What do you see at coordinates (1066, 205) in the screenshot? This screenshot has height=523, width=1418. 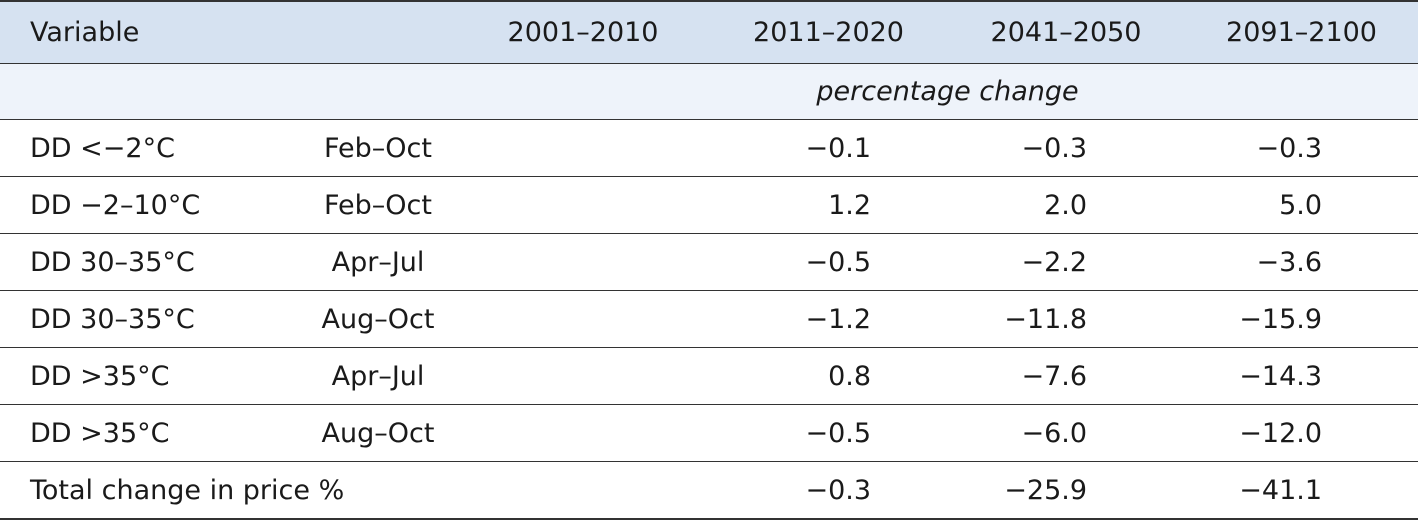 I see `cell-y2041: 2.0` at bounding box center [1066, 205].